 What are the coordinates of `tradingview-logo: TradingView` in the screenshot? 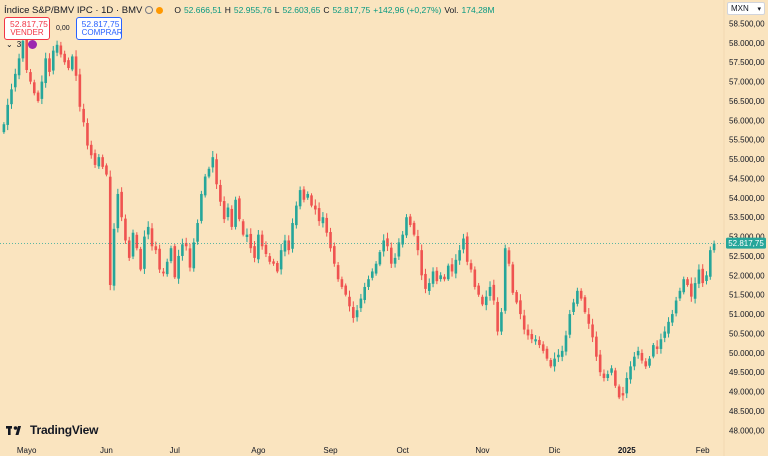 It's located at (52, 430).